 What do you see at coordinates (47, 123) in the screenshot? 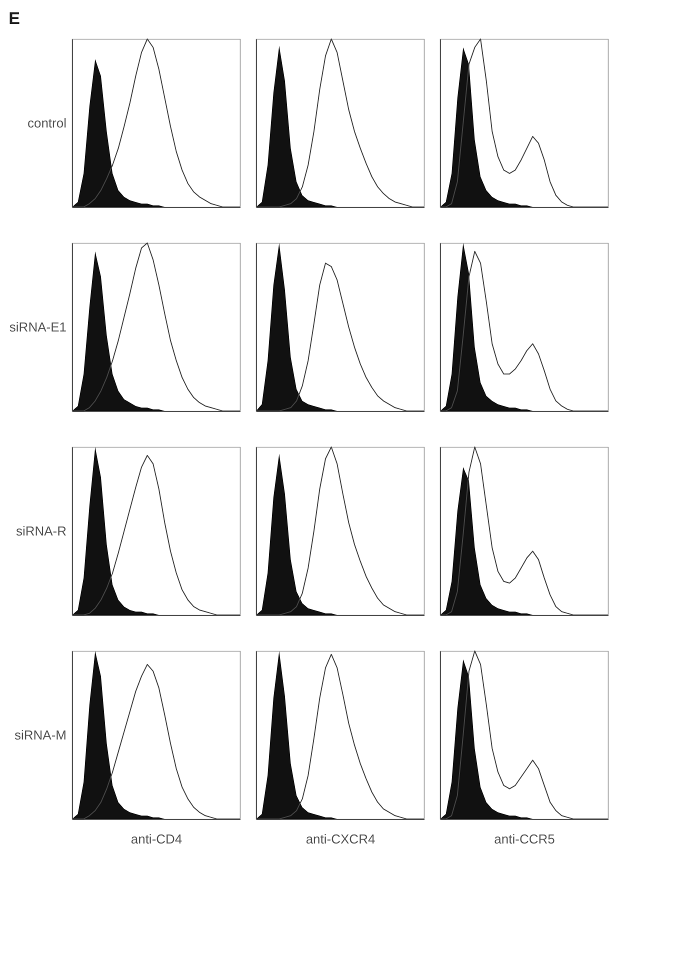
I see `y-axis-title: control` at bounding box center [47, 123].